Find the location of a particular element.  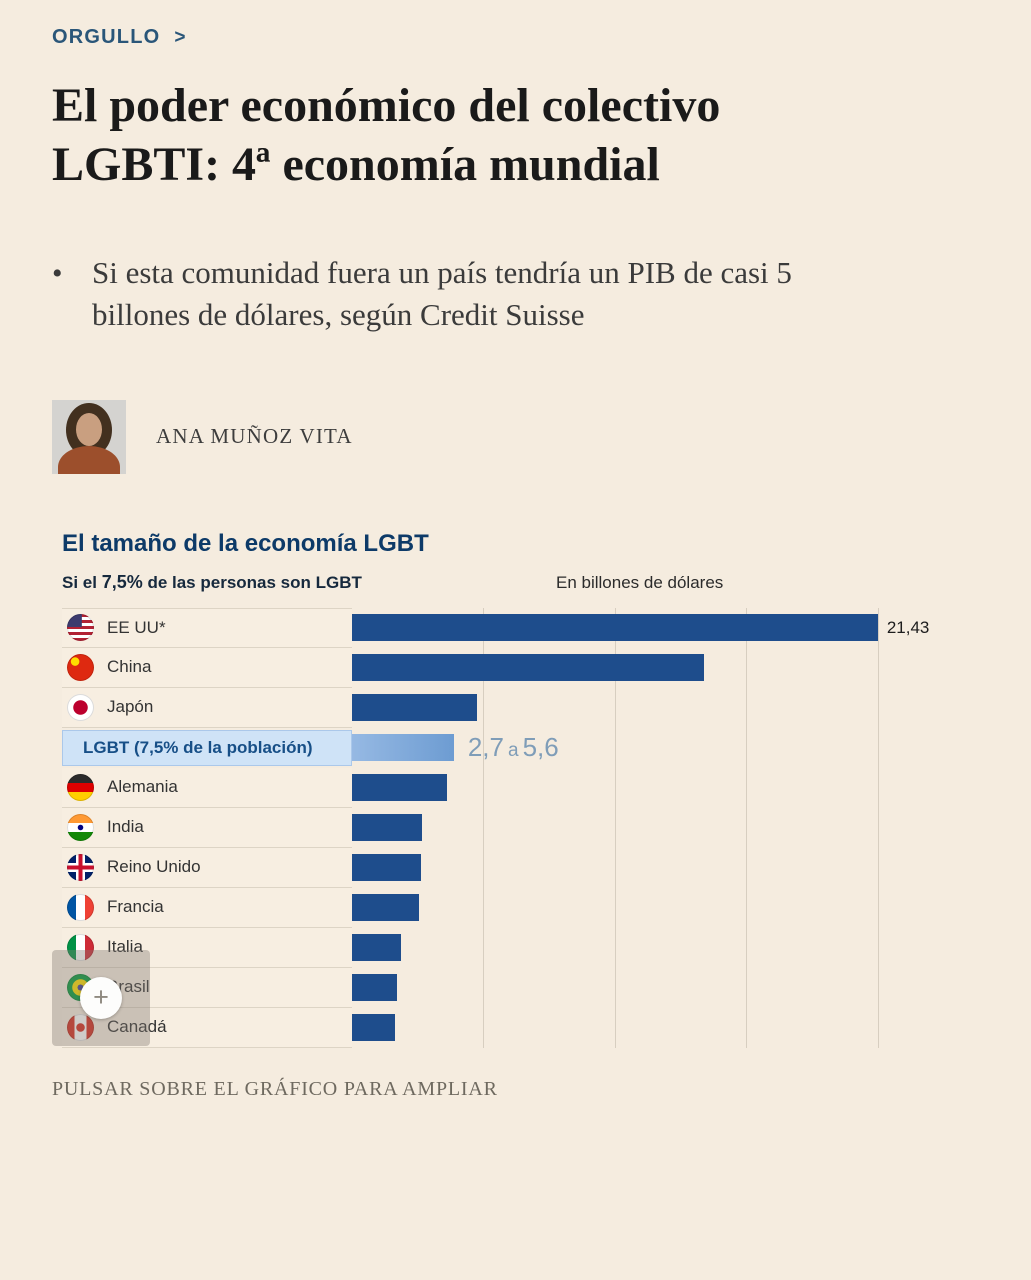

country-label: Reino Unido is located at coordinates (154, 867).